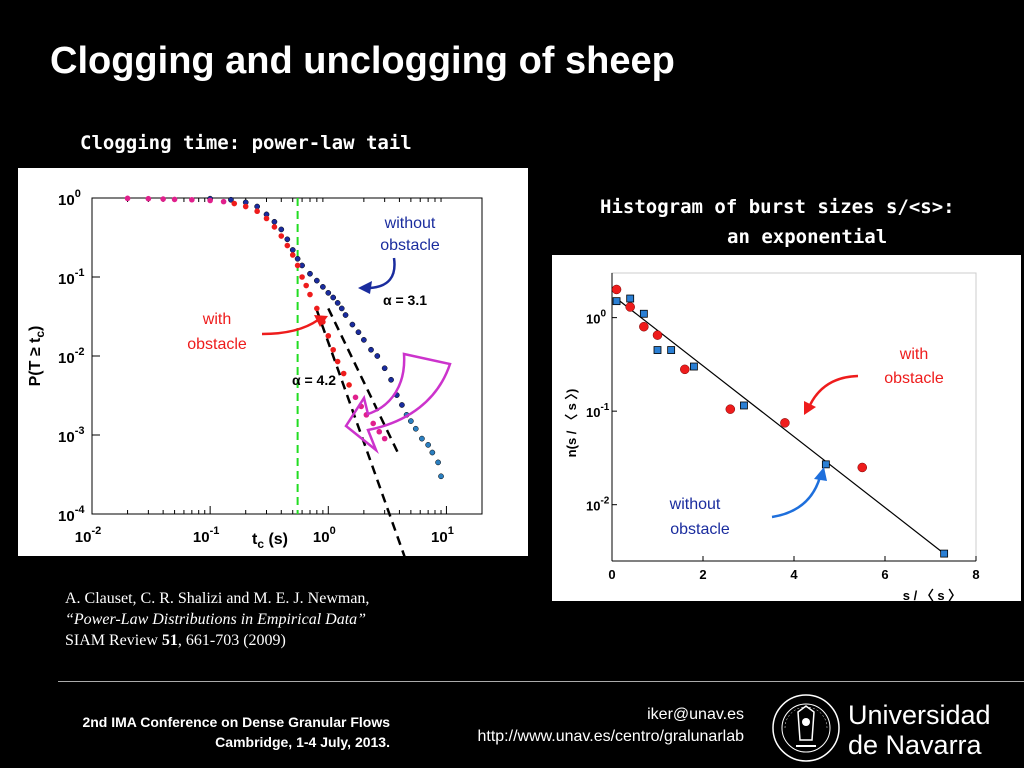 This screenshot has width=1024, height=768. What do you see at coordinates (571, 423) in the screenshot?
I see `y-axis-label: n(s / 〈 s 〉)` at bounding box center [571, 423].